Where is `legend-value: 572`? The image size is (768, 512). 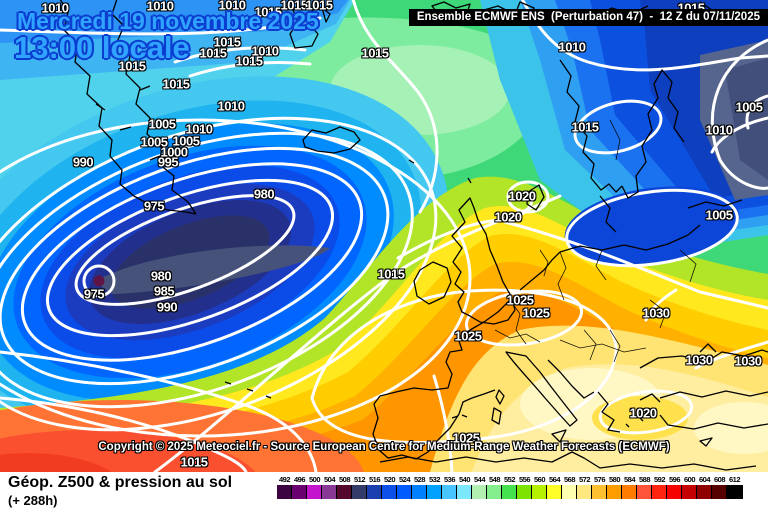 legend-value: 572 is located at coordinates (584, 479).